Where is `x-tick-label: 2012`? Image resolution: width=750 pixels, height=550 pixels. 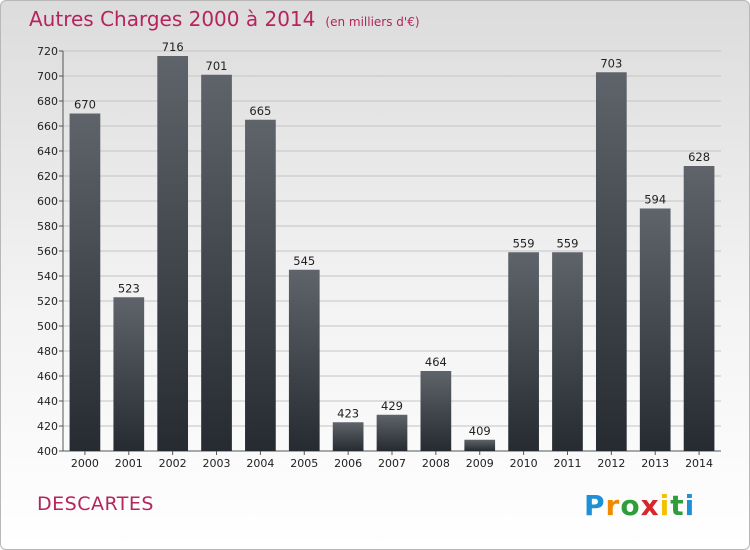 x-tick-label: 2012 is located at coordinates (611, 463).